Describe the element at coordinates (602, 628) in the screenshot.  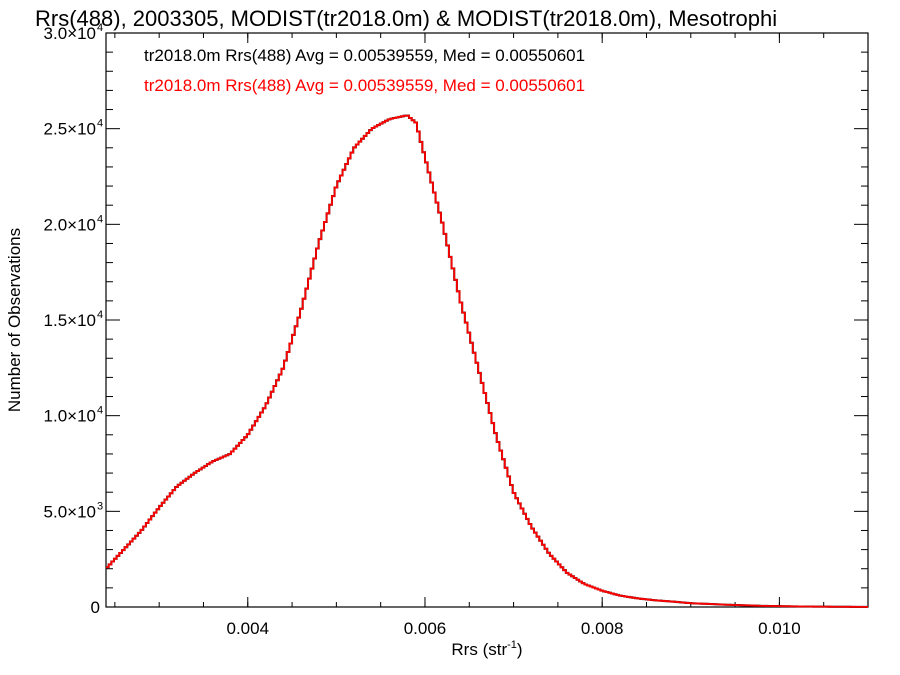
I see `x-tick-label: 0.008` at that location.